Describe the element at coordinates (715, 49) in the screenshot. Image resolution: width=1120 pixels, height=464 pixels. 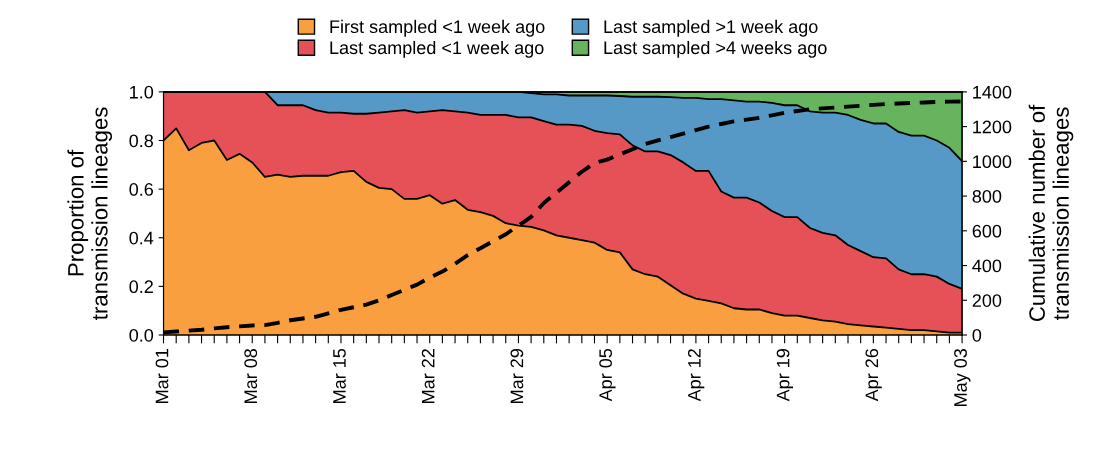
I see `legend-label: Last sampled >4 weeks ago` at that location.